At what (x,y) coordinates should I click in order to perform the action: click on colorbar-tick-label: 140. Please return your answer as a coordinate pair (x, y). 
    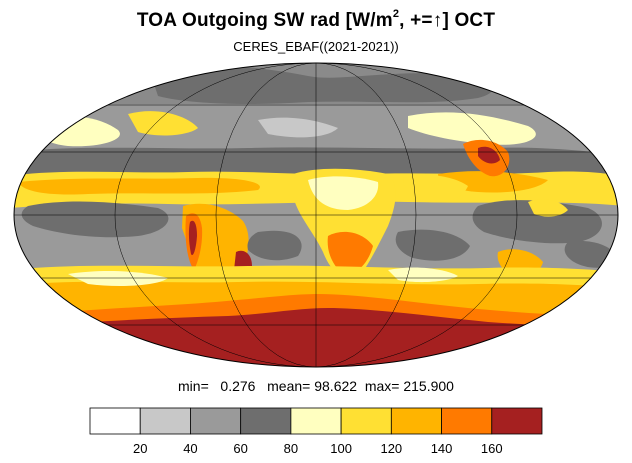
    Looking at the image, I should click on (441, 448).